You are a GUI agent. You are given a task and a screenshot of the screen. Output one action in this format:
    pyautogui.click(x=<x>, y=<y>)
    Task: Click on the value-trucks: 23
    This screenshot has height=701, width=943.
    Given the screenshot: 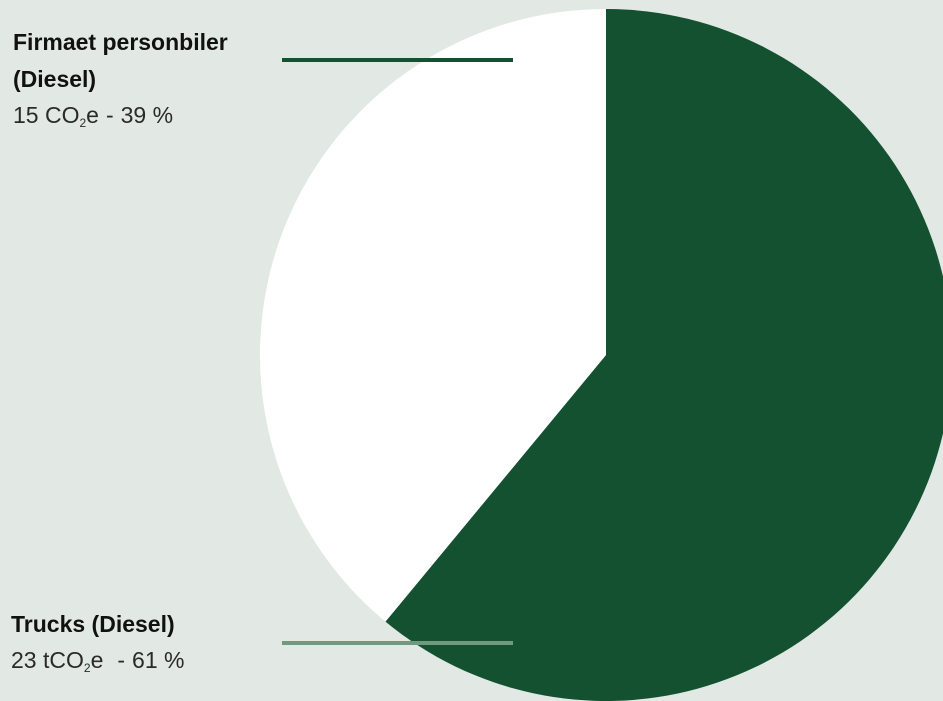 What is the action you would take?
    pyautogui.click(x=24, y=660)
    